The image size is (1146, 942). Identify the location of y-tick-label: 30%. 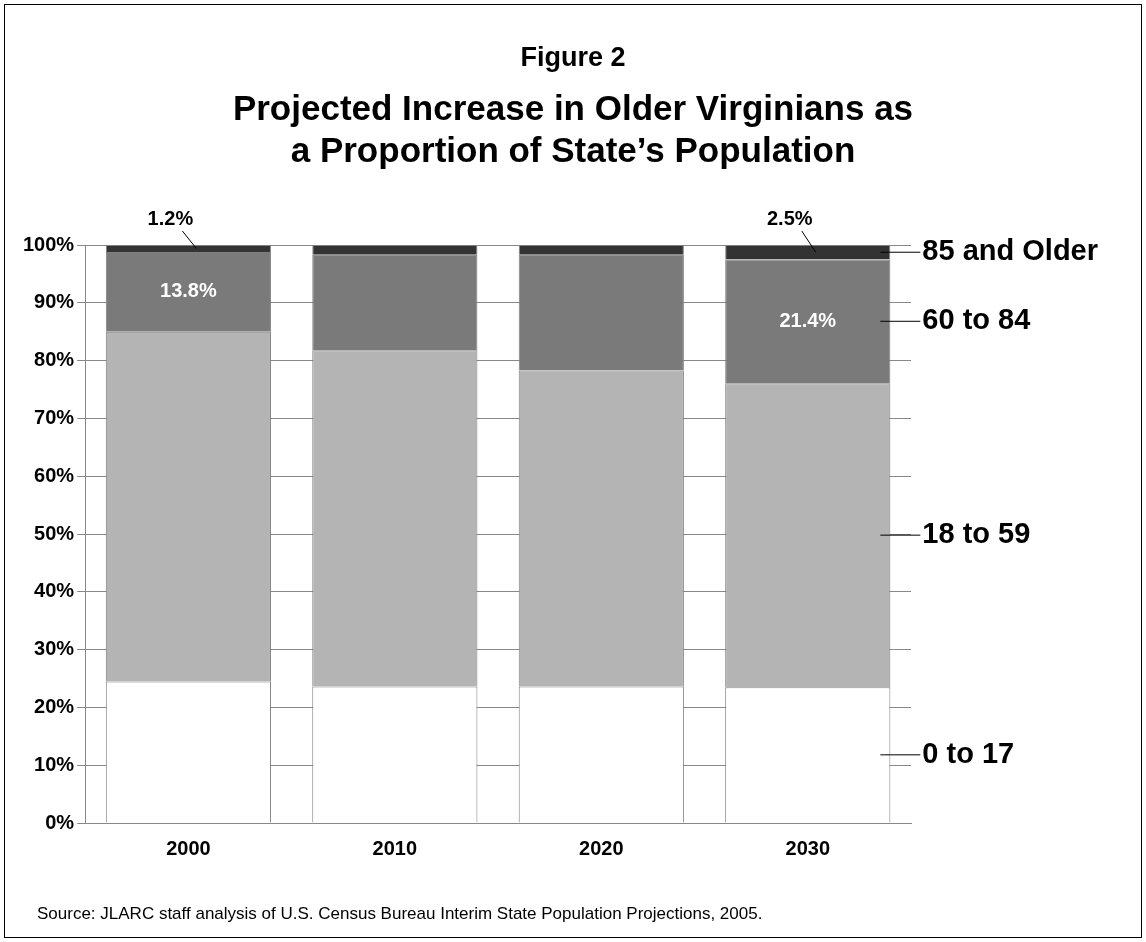
(54, 648).